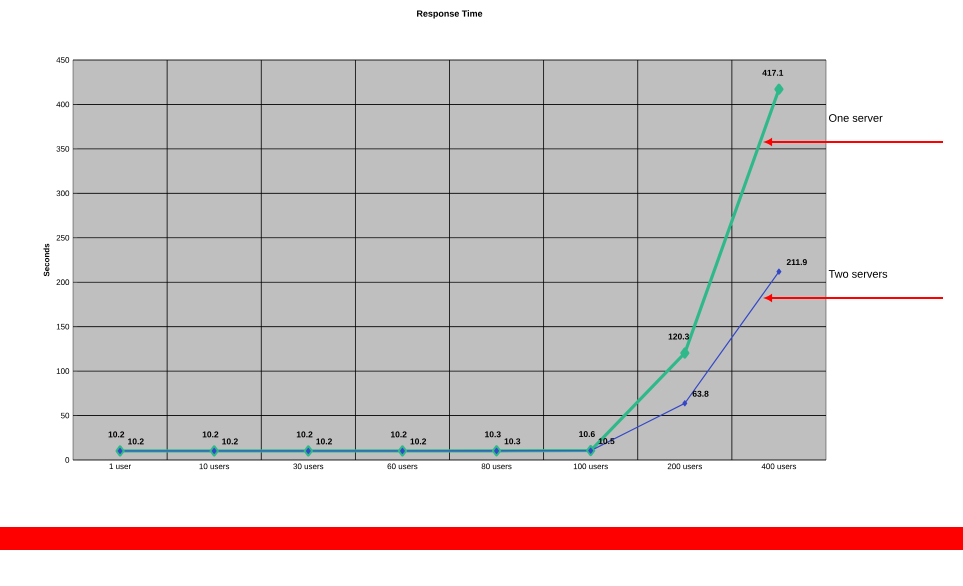 The image size is (963, 586). Describe the element at coordinates (678, 337) in the screenshot. I see `data-label: 120.3` at that location.